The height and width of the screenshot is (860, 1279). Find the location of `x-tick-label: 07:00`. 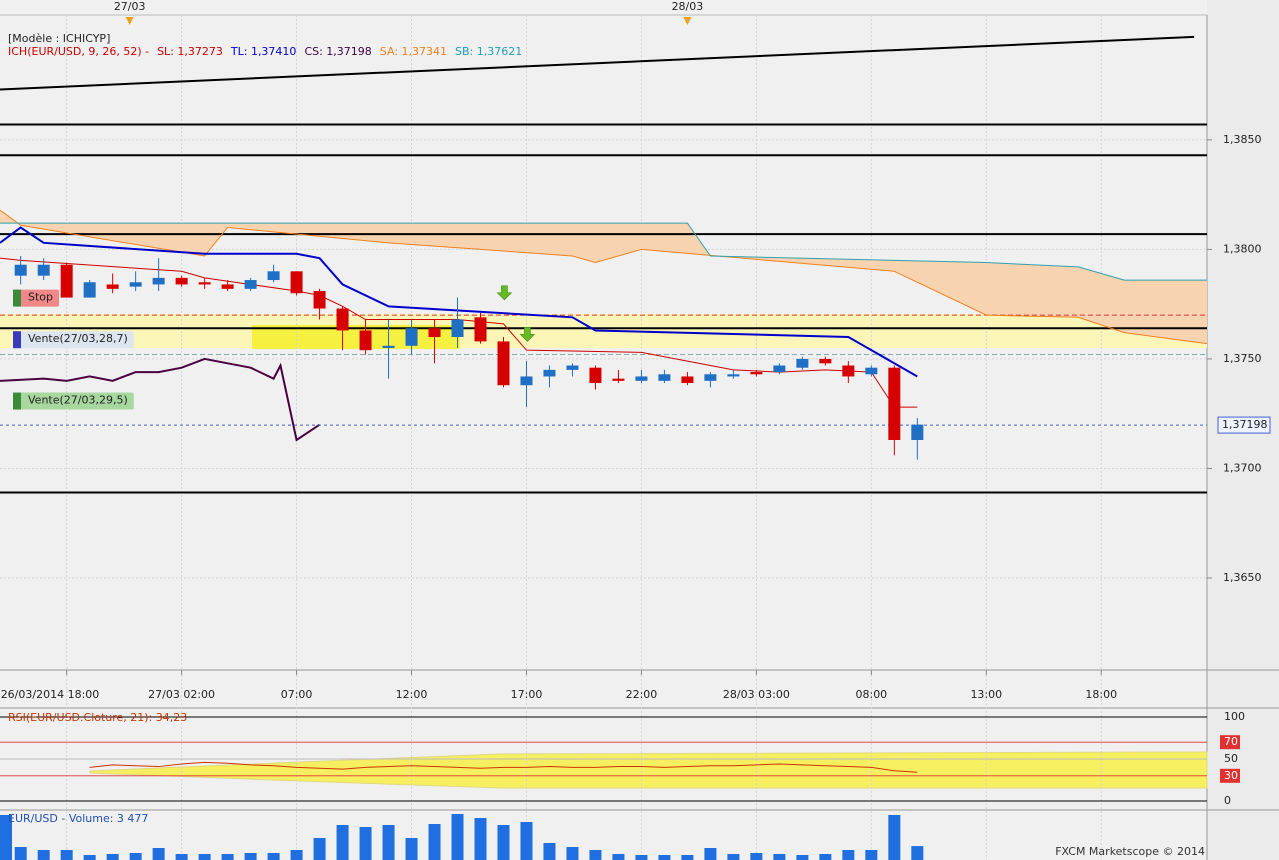

x-tick-label: 07:00 is located at coordinates (297, 694).